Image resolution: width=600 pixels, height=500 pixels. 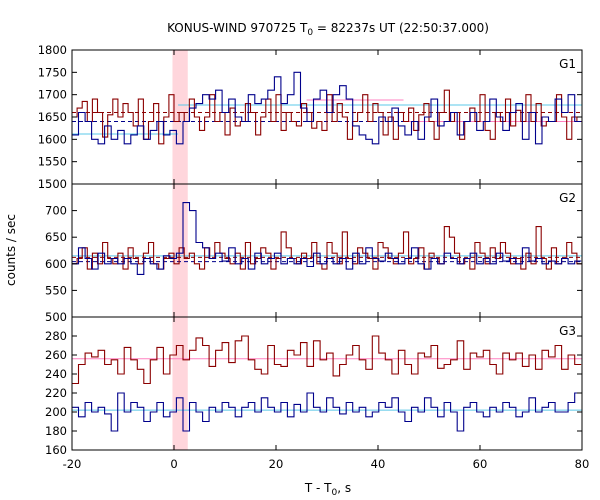 I want to click on x-tick-label-1: 0, so click(x=173, y=464).